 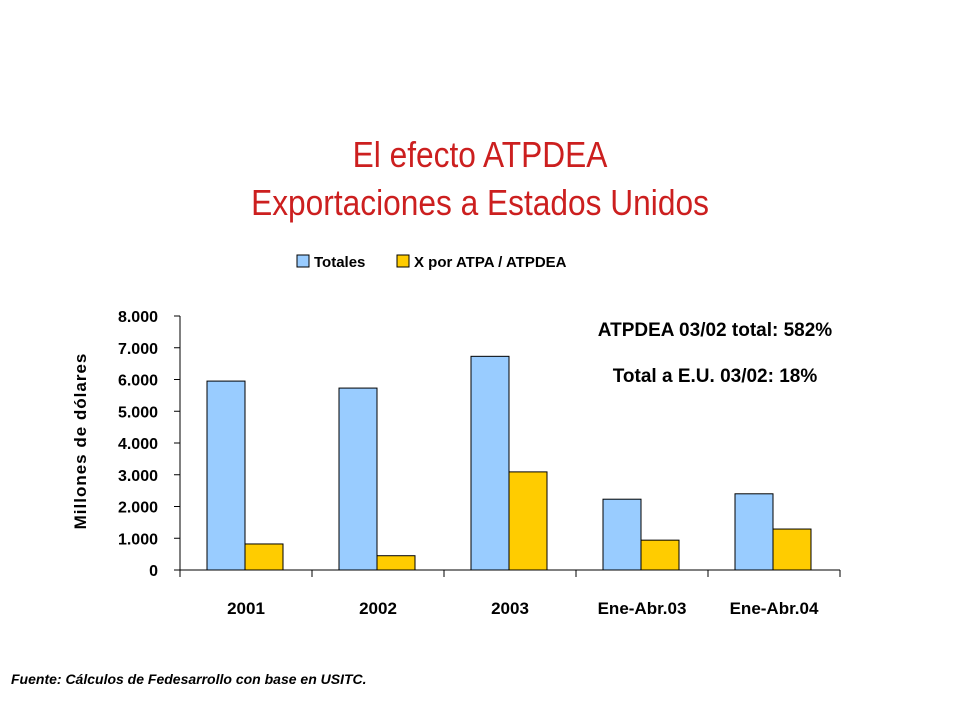 I want to click on x-tick-label: 2002, so click(x=378, y=608).